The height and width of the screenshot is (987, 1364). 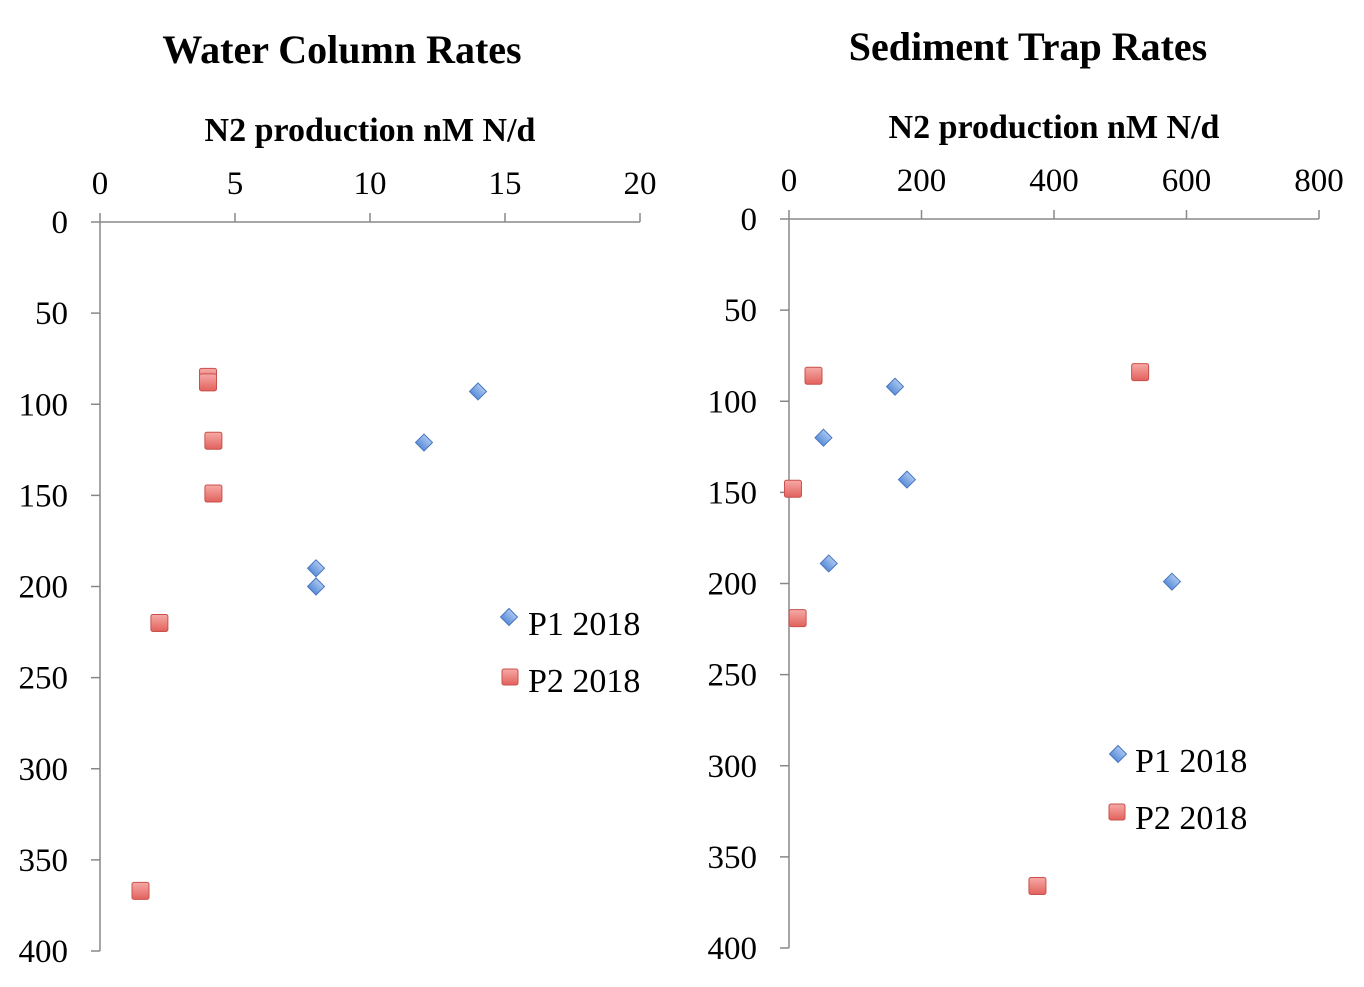 I want to click on chart-title: Sediment Trap Rates, so click(x=1028, y=46).